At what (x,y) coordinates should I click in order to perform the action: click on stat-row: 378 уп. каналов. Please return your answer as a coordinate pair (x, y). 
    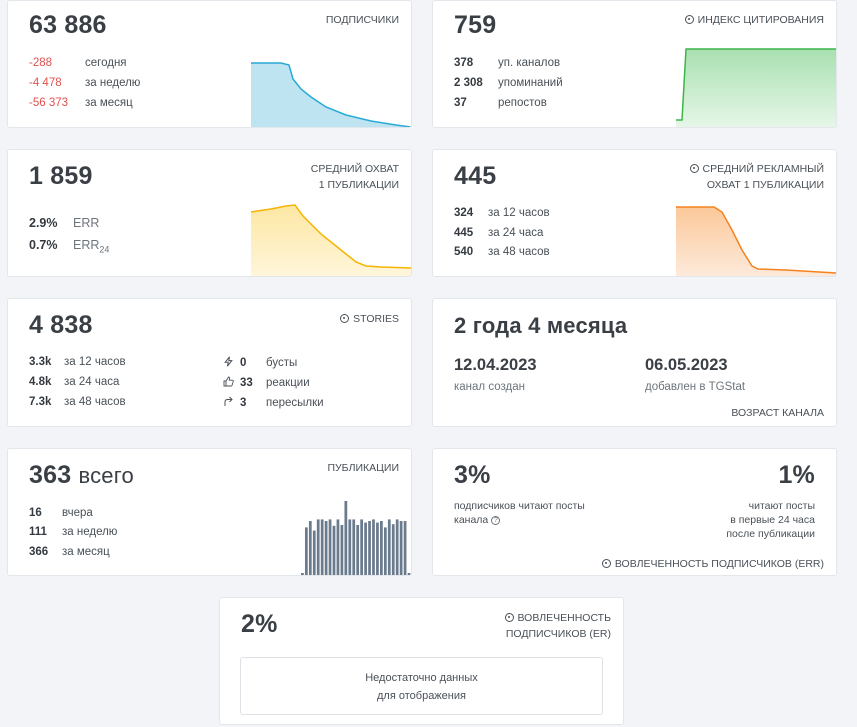
    Looking at the image, I should click on (507, 63).